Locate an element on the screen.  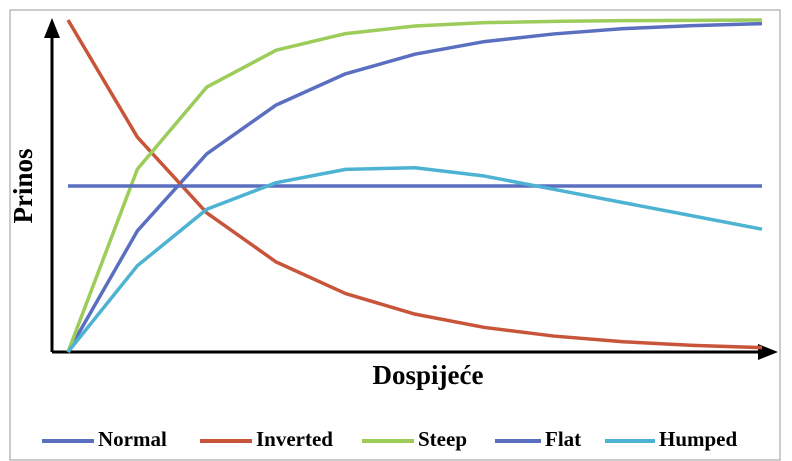
x-axis-arrow is located at coordinates (768, 352).